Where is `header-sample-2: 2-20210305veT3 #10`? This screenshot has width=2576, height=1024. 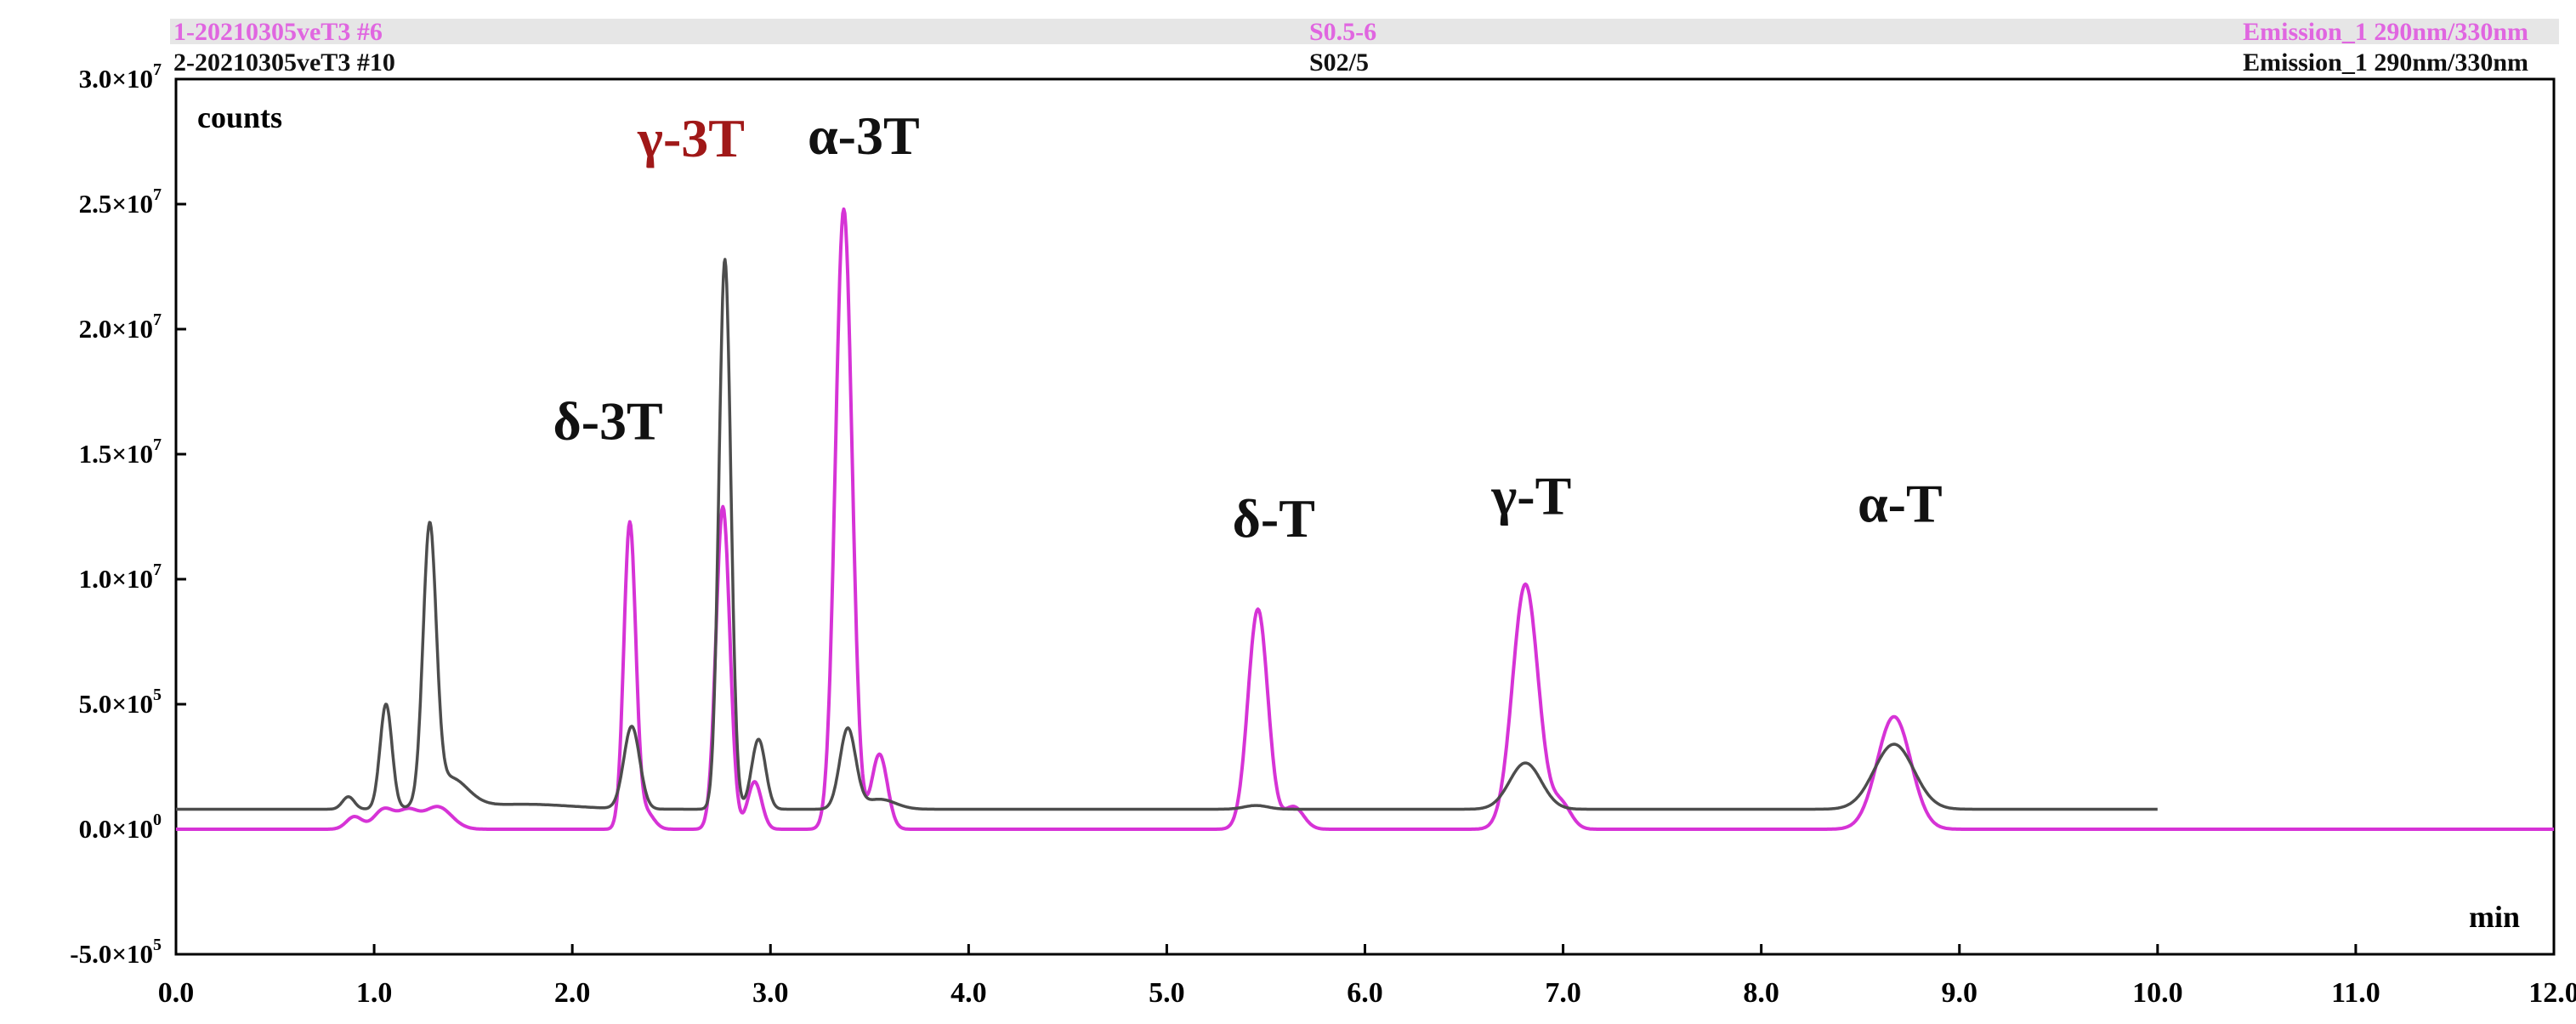 header-sample-2: 2-20210305veT3 #10 is located at coordinates (284, 62).